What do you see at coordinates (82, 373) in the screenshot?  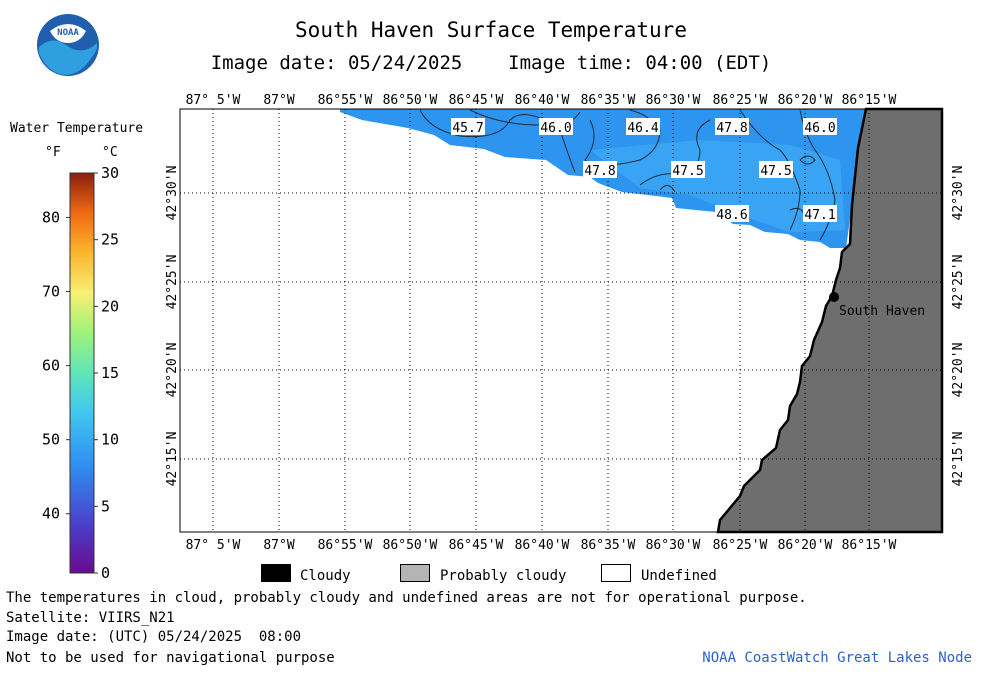 I see `colorbar-gradient` at bounding box center [82, 373].